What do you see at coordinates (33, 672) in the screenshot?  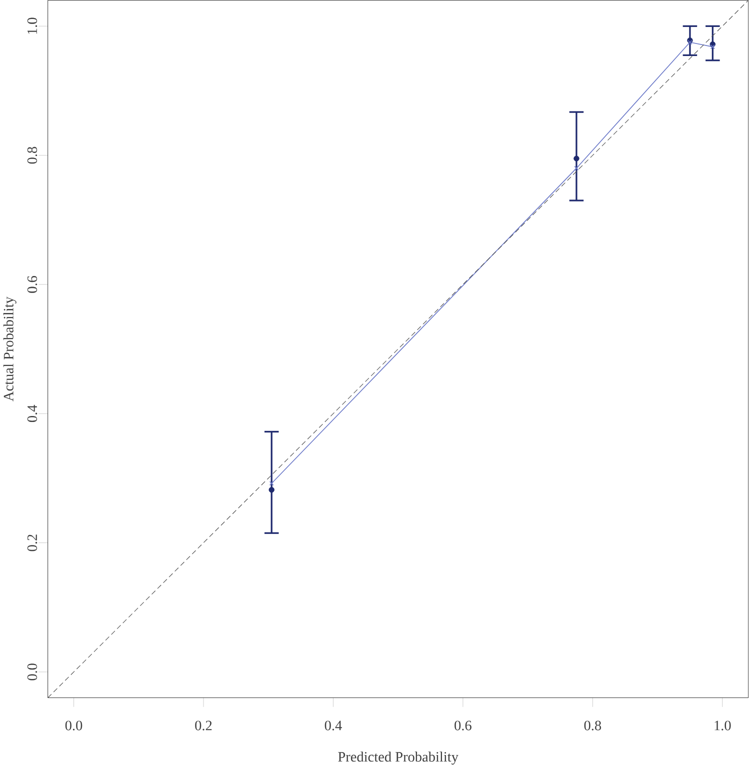 I see `y-tick-label: 0.0` at bounding box center [33, 672].